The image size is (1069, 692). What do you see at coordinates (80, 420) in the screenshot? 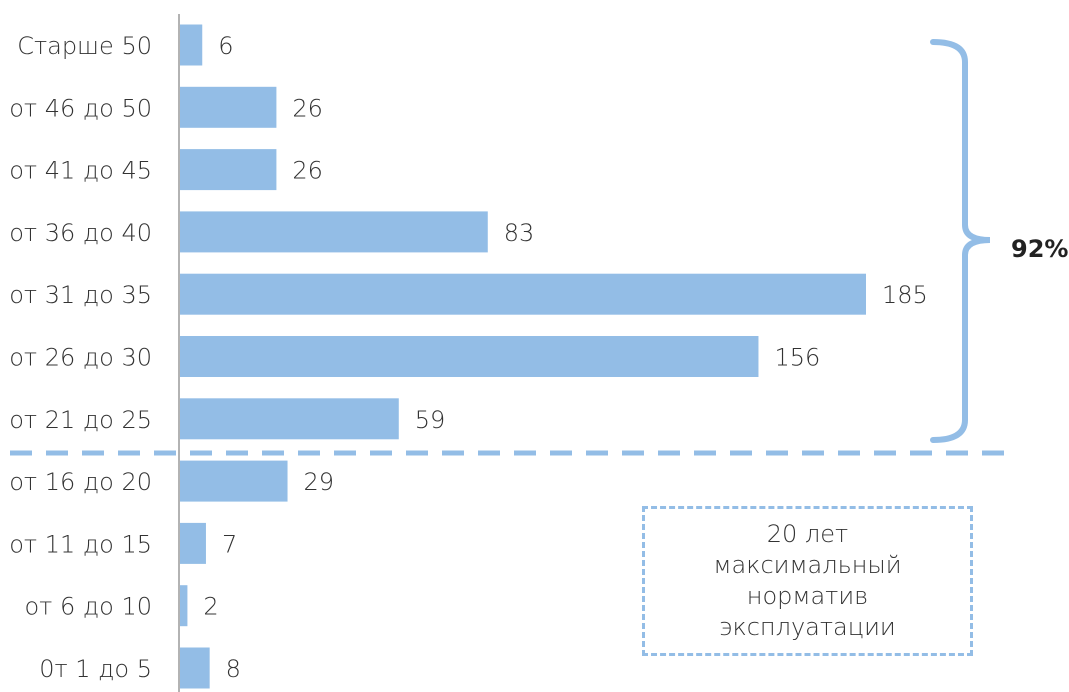
I see `category-label-6: от 21 до 25` at bounding box center [80, 420].